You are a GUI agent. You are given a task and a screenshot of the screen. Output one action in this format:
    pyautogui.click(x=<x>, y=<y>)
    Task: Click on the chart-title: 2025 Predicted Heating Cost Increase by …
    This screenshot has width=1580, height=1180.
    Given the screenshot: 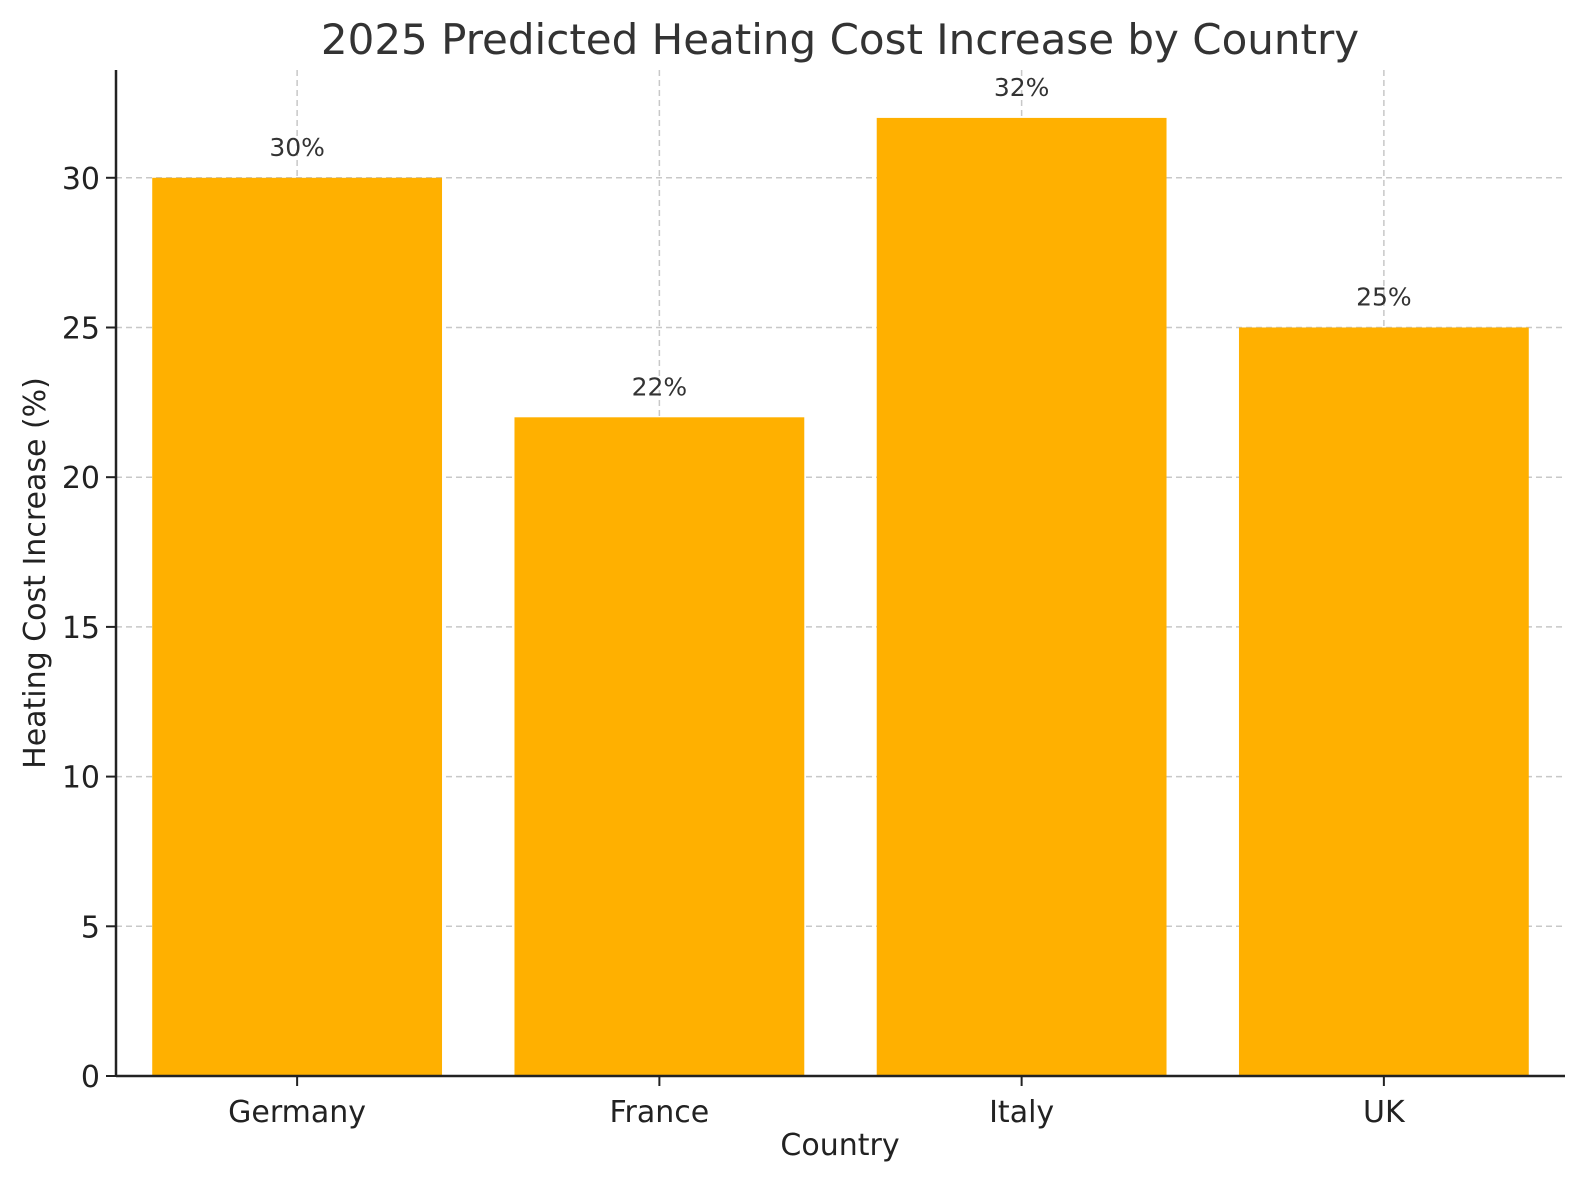 What is the action you would take?
    pyautogui.click(x=840, y=39)
    